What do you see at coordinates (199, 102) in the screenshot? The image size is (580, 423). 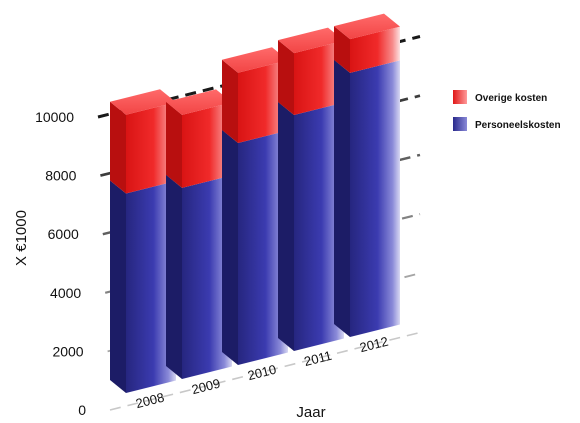 I see `bar-overige-2009-top` at bounding box center [199, 102].